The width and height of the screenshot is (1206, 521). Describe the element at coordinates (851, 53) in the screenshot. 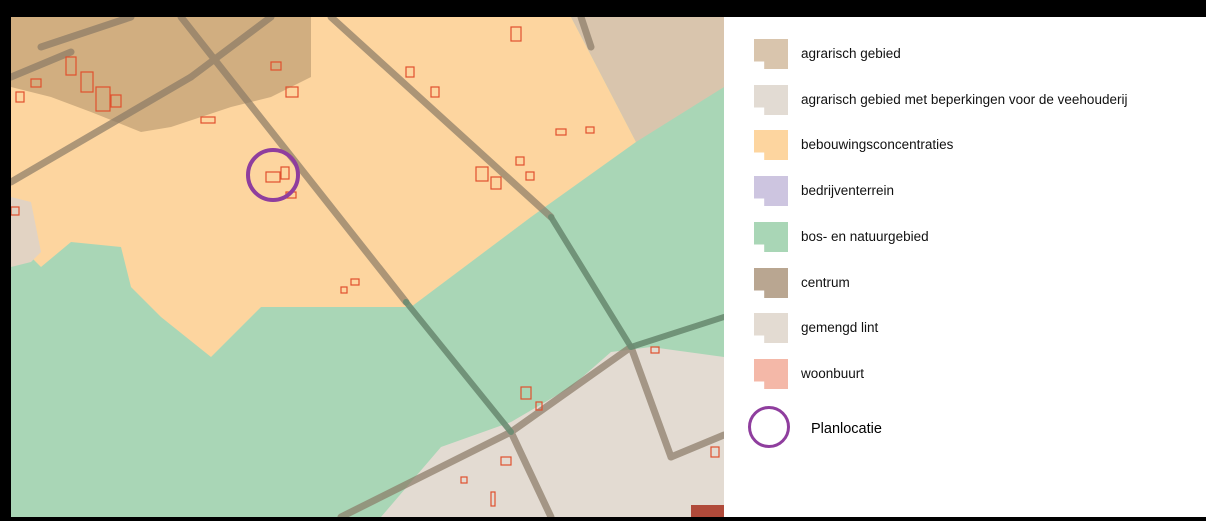

I see `legend-label: agrarisch gebied` at that location.